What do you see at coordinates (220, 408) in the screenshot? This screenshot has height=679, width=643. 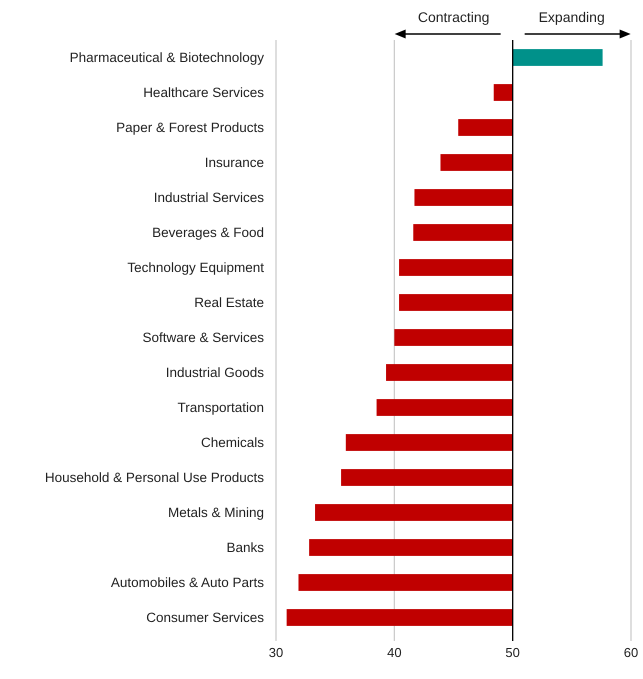 I see `y-tick-label: Transportation` at bounding box center [220, 408].